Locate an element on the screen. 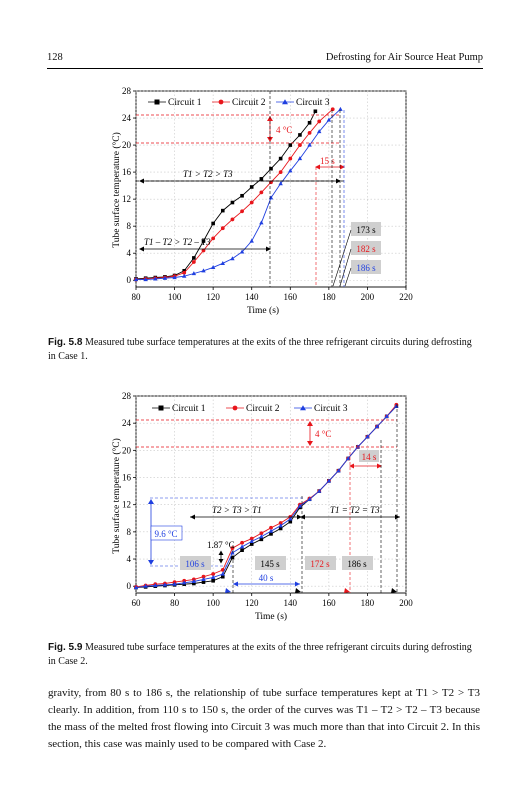 The width and height of the screenshot is (531, 800). callout-172s-box is located at coordinates (320, 563).